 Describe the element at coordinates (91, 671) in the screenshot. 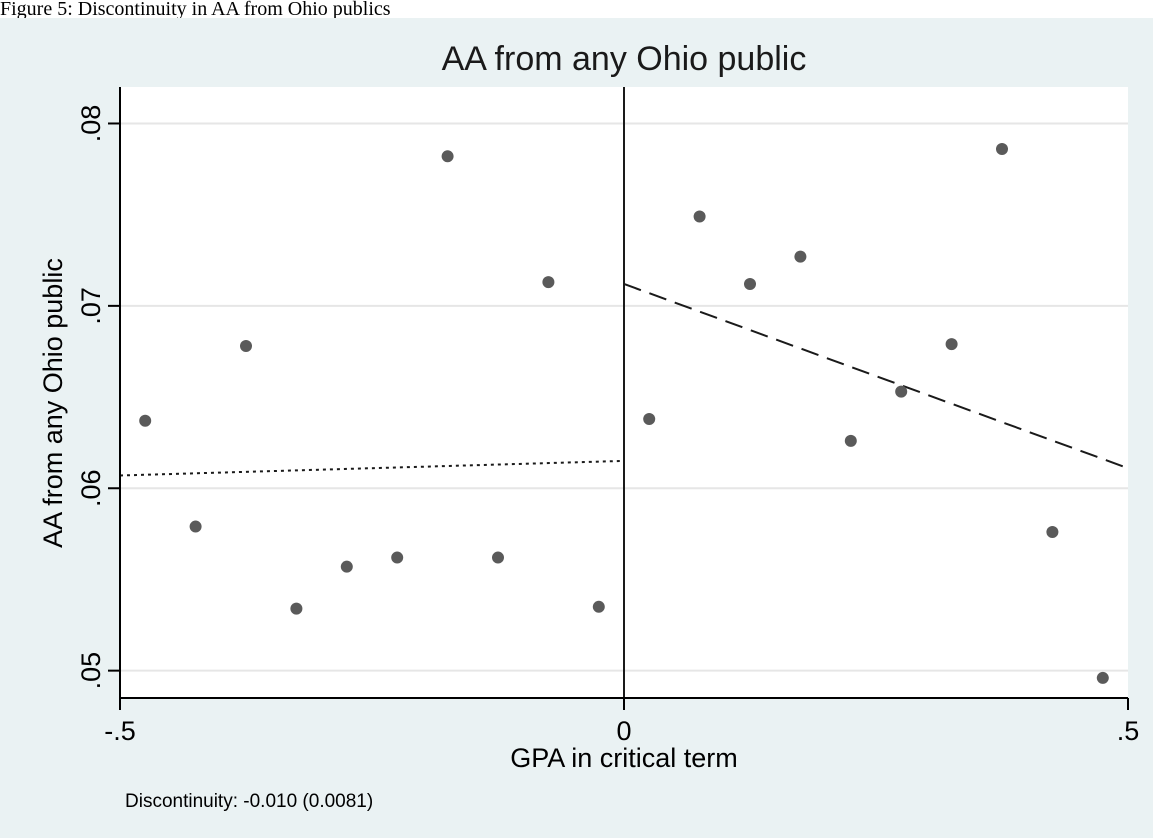

I see `y-tick-label: .05` at that location.